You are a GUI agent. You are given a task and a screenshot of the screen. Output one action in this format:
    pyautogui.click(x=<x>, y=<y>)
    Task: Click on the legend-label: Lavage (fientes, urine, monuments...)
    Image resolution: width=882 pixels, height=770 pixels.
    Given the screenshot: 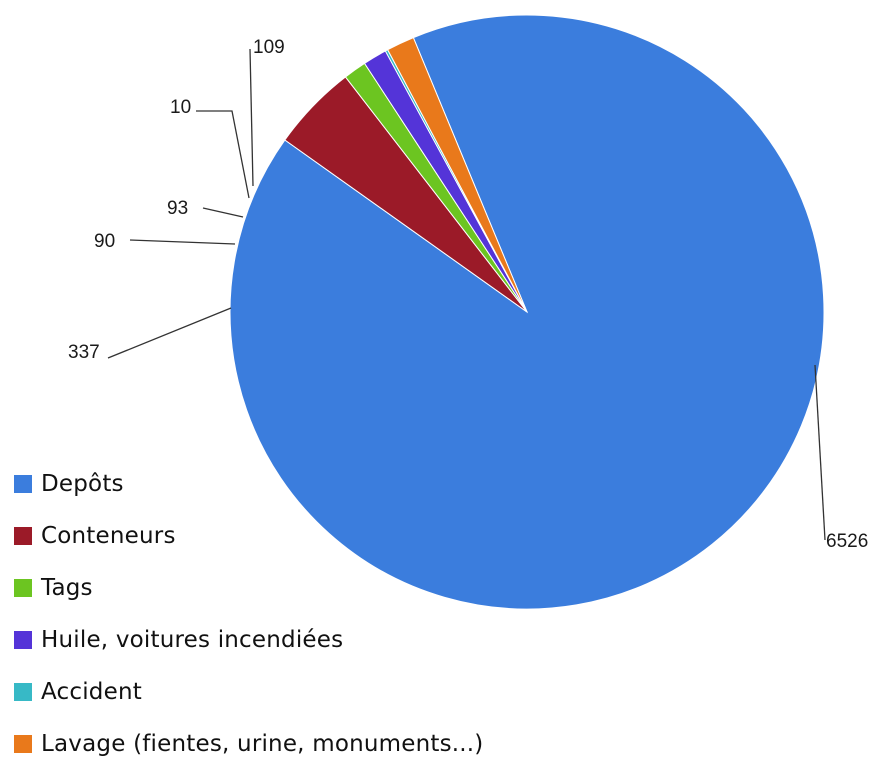 What is the action you would take?
    pyautogui.click(x=262, y=744)
    